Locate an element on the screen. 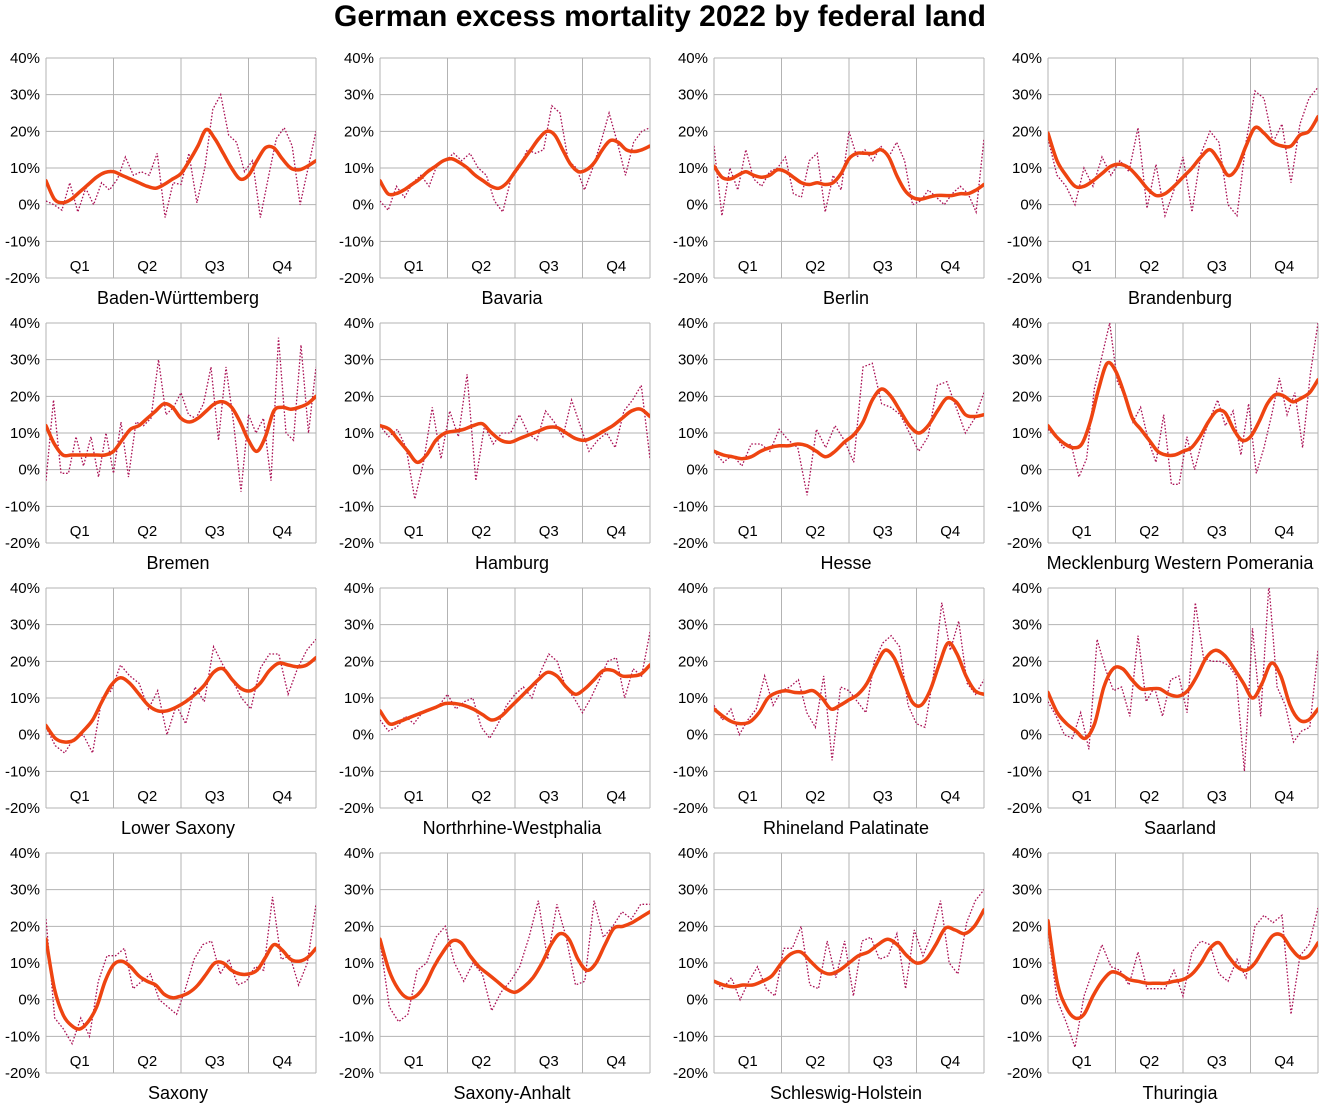 The height and width of the screenshot is (1106, 1320). panel-title: Brandenburg is located at coordinates (1180, 298).